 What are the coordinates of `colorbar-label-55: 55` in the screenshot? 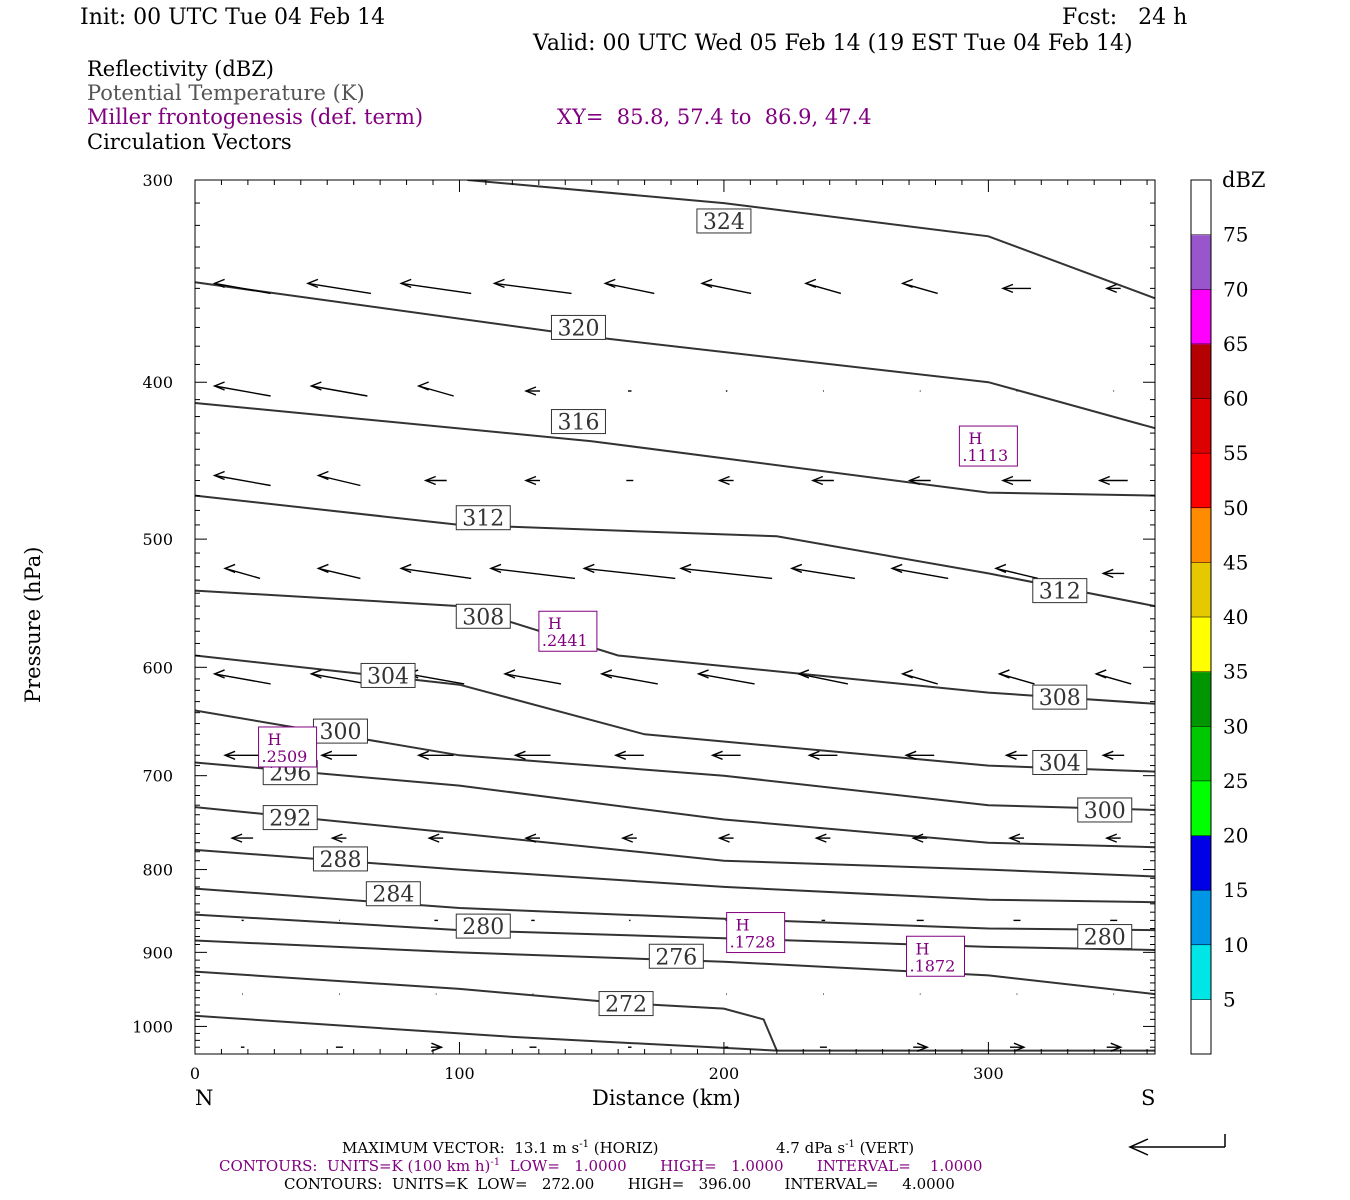 It's located at (1235, 453).